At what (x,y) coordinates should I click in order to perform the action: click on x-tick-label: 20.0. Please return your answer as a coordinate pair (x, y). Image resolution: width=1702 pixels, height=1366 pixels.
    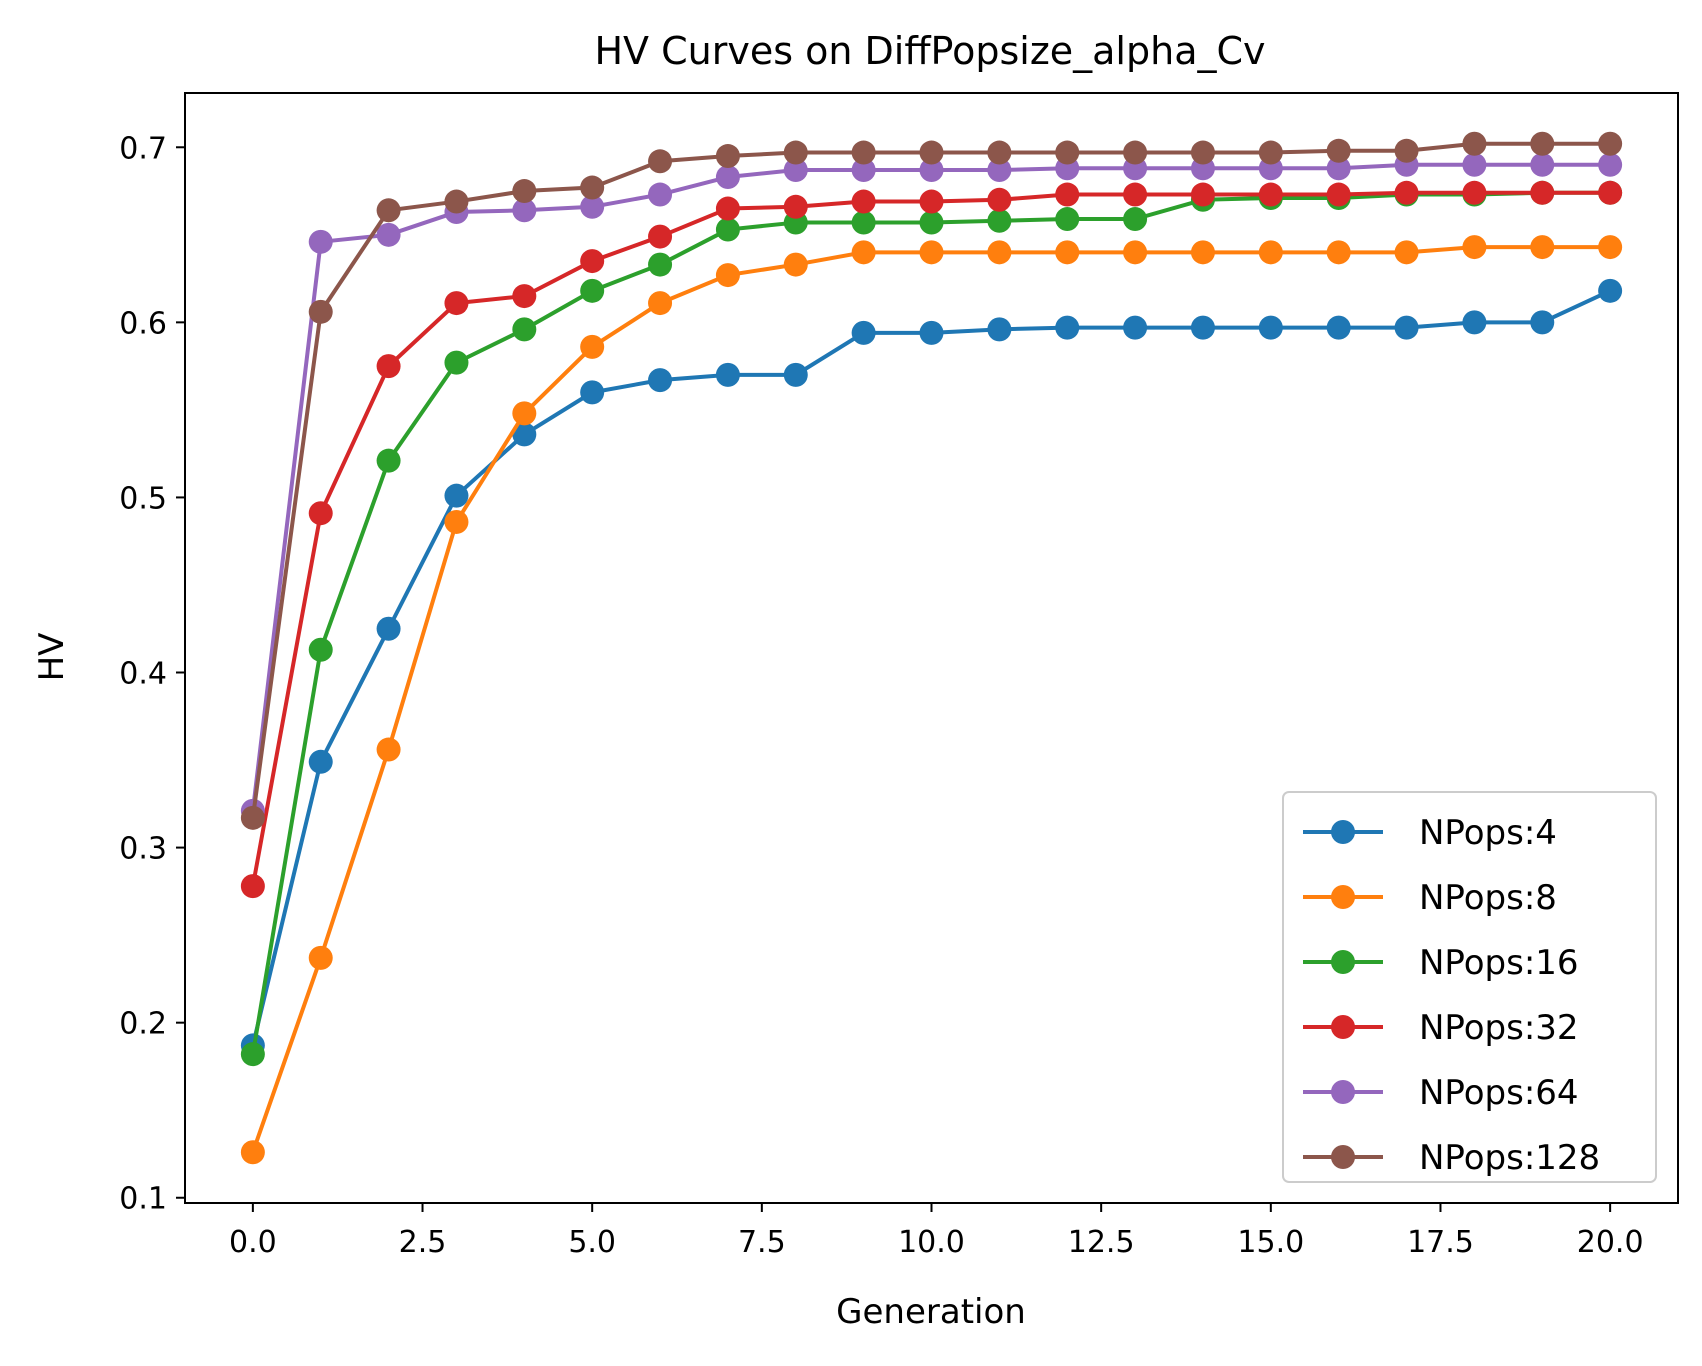
    Looking at the image, I should click on (1610, 1242).